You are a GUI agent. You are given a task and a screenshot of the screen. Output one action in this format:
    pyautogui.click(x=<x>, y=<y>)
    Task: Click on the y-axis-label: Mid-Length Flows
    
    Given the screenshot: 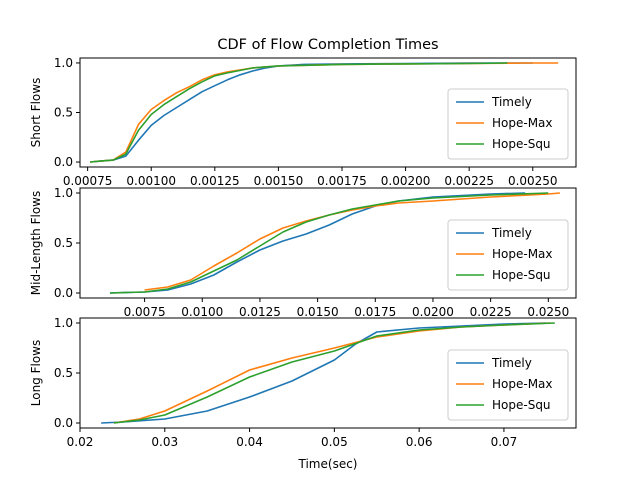 What is the action you would take?
    pyautogui.click(x=36, y=243)
    